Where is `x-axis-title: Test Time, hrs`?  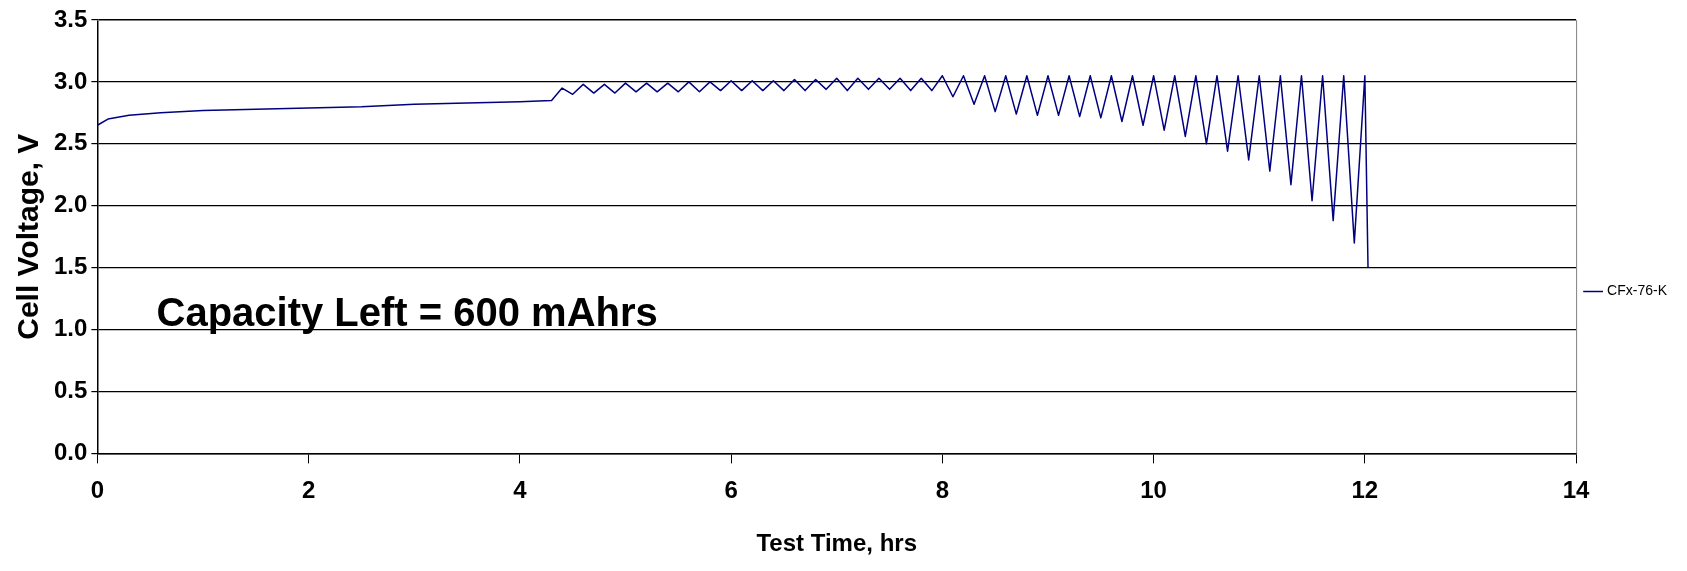
x-axis-title: Test Time, hrs is located at coordinates (836, 543).